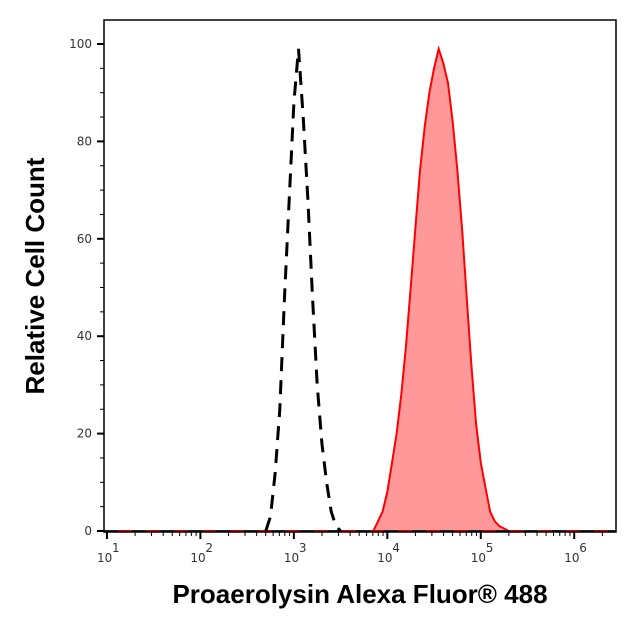  What do you see at coordinates (84, 336) in the screenshot?
I see `y-tick-label: 40` at bounding box center [84, 336].